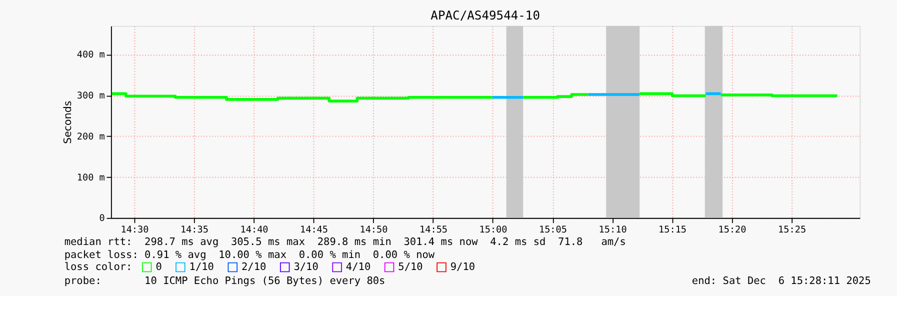  What do you see at coordinates (159, 267) in the screenshot?
I see `legend-label: 0` at bounding box center [159, 267].